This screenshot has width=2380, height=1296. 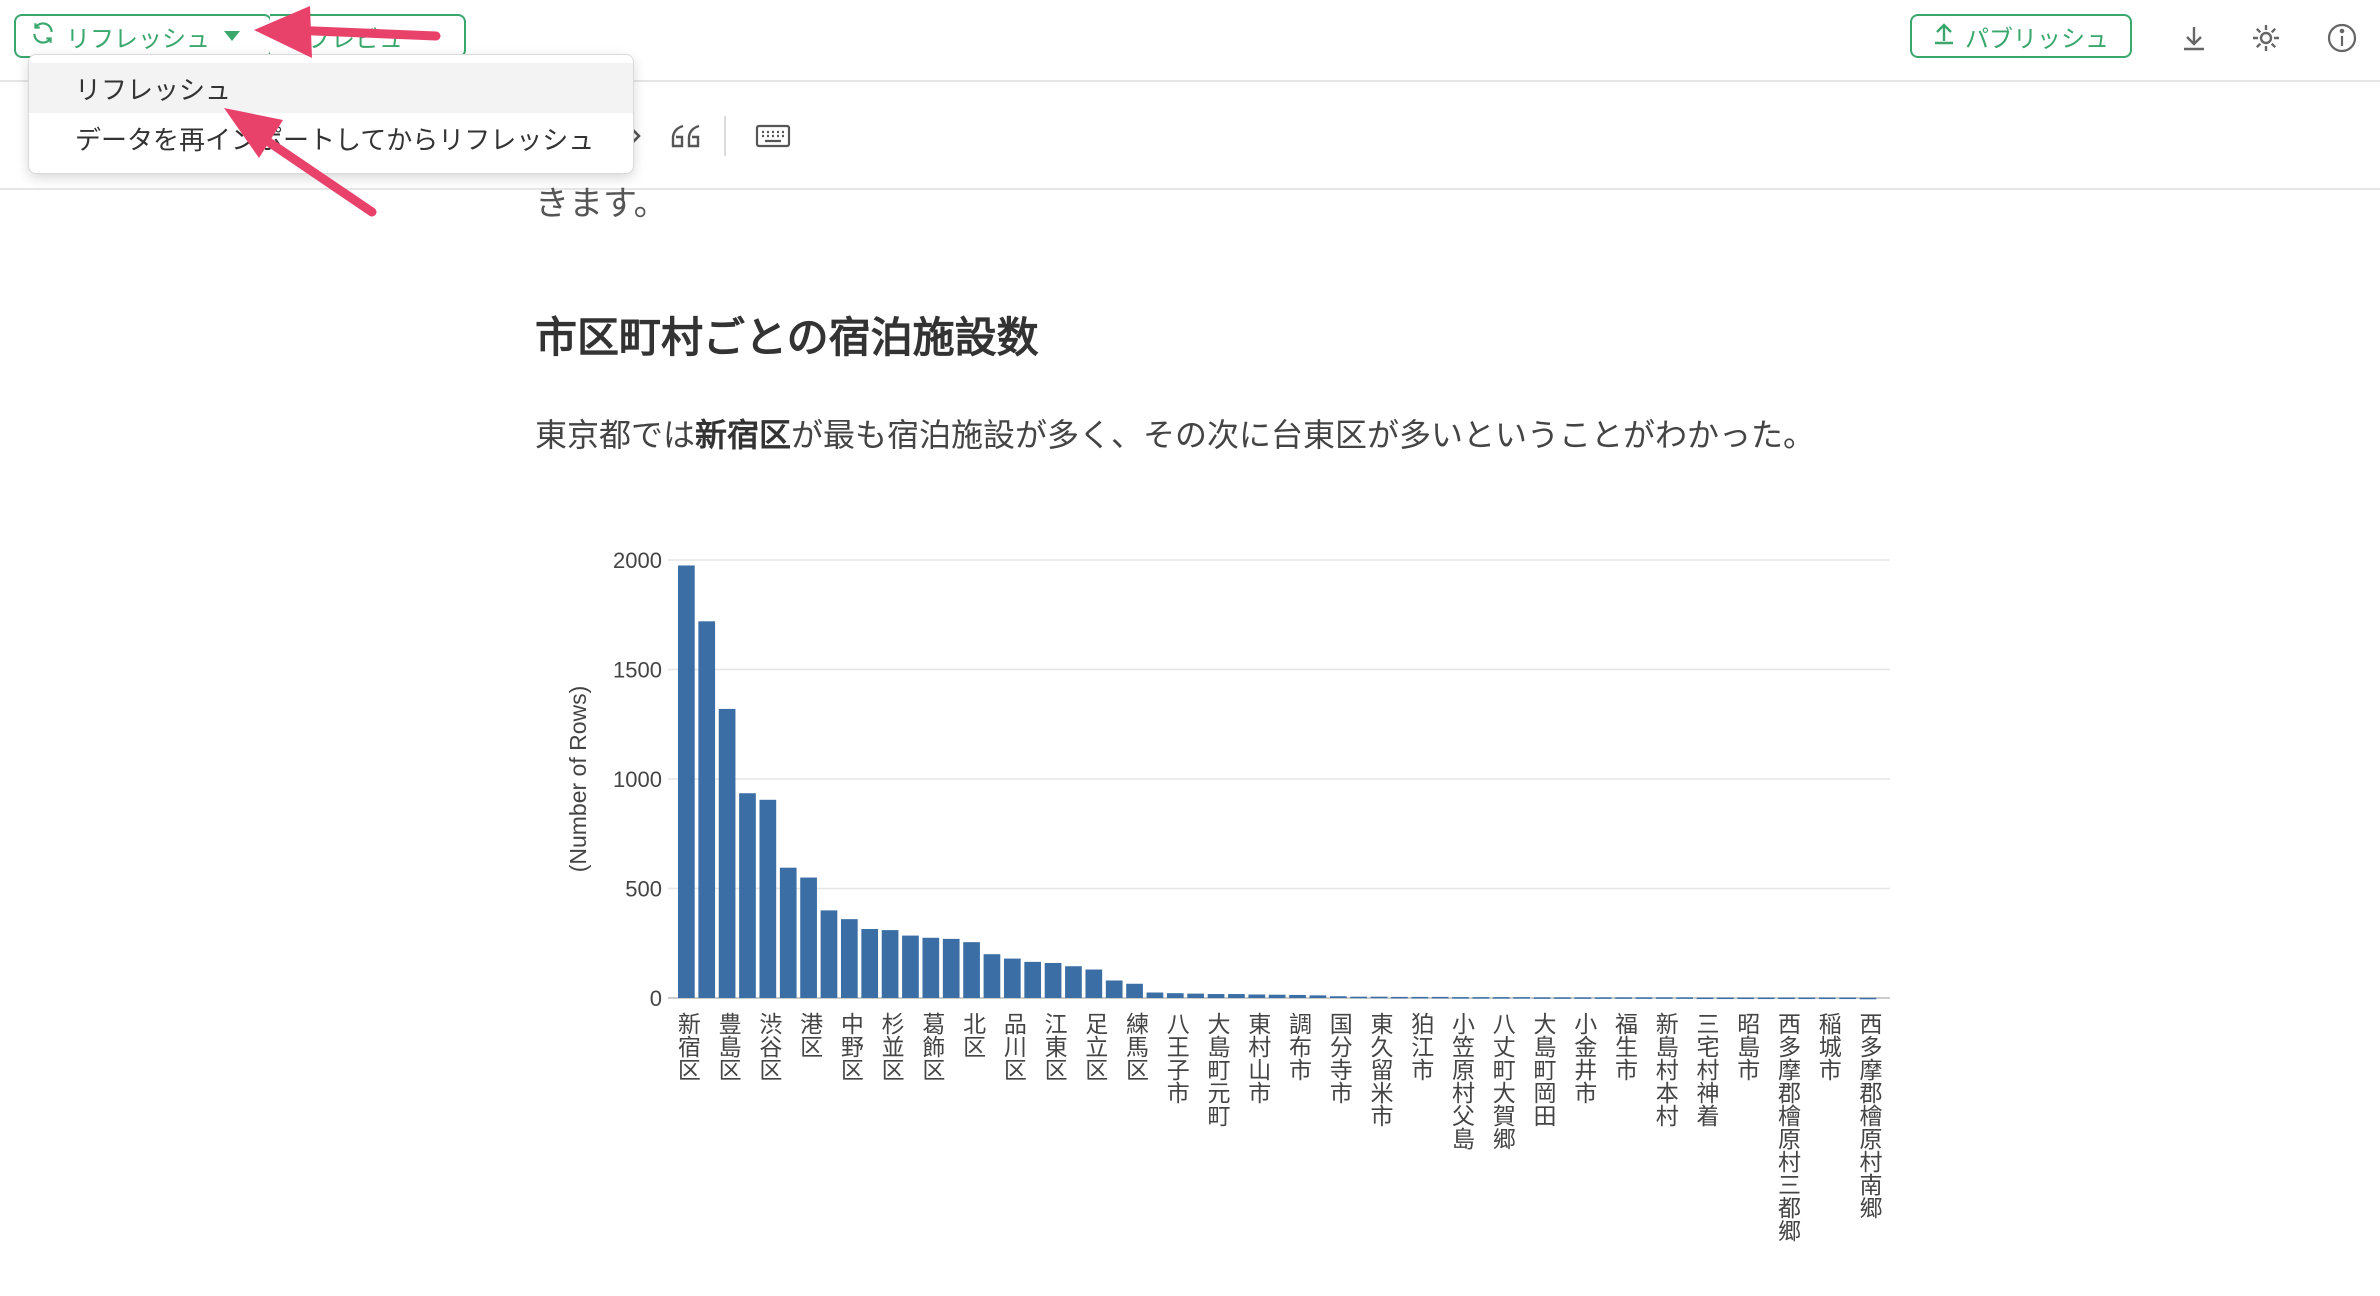 What do you see at coordinates (1299, 1046) in the screenshot?
I see `x-tick-label: 調布市` at bounding box center [1299, 1046].